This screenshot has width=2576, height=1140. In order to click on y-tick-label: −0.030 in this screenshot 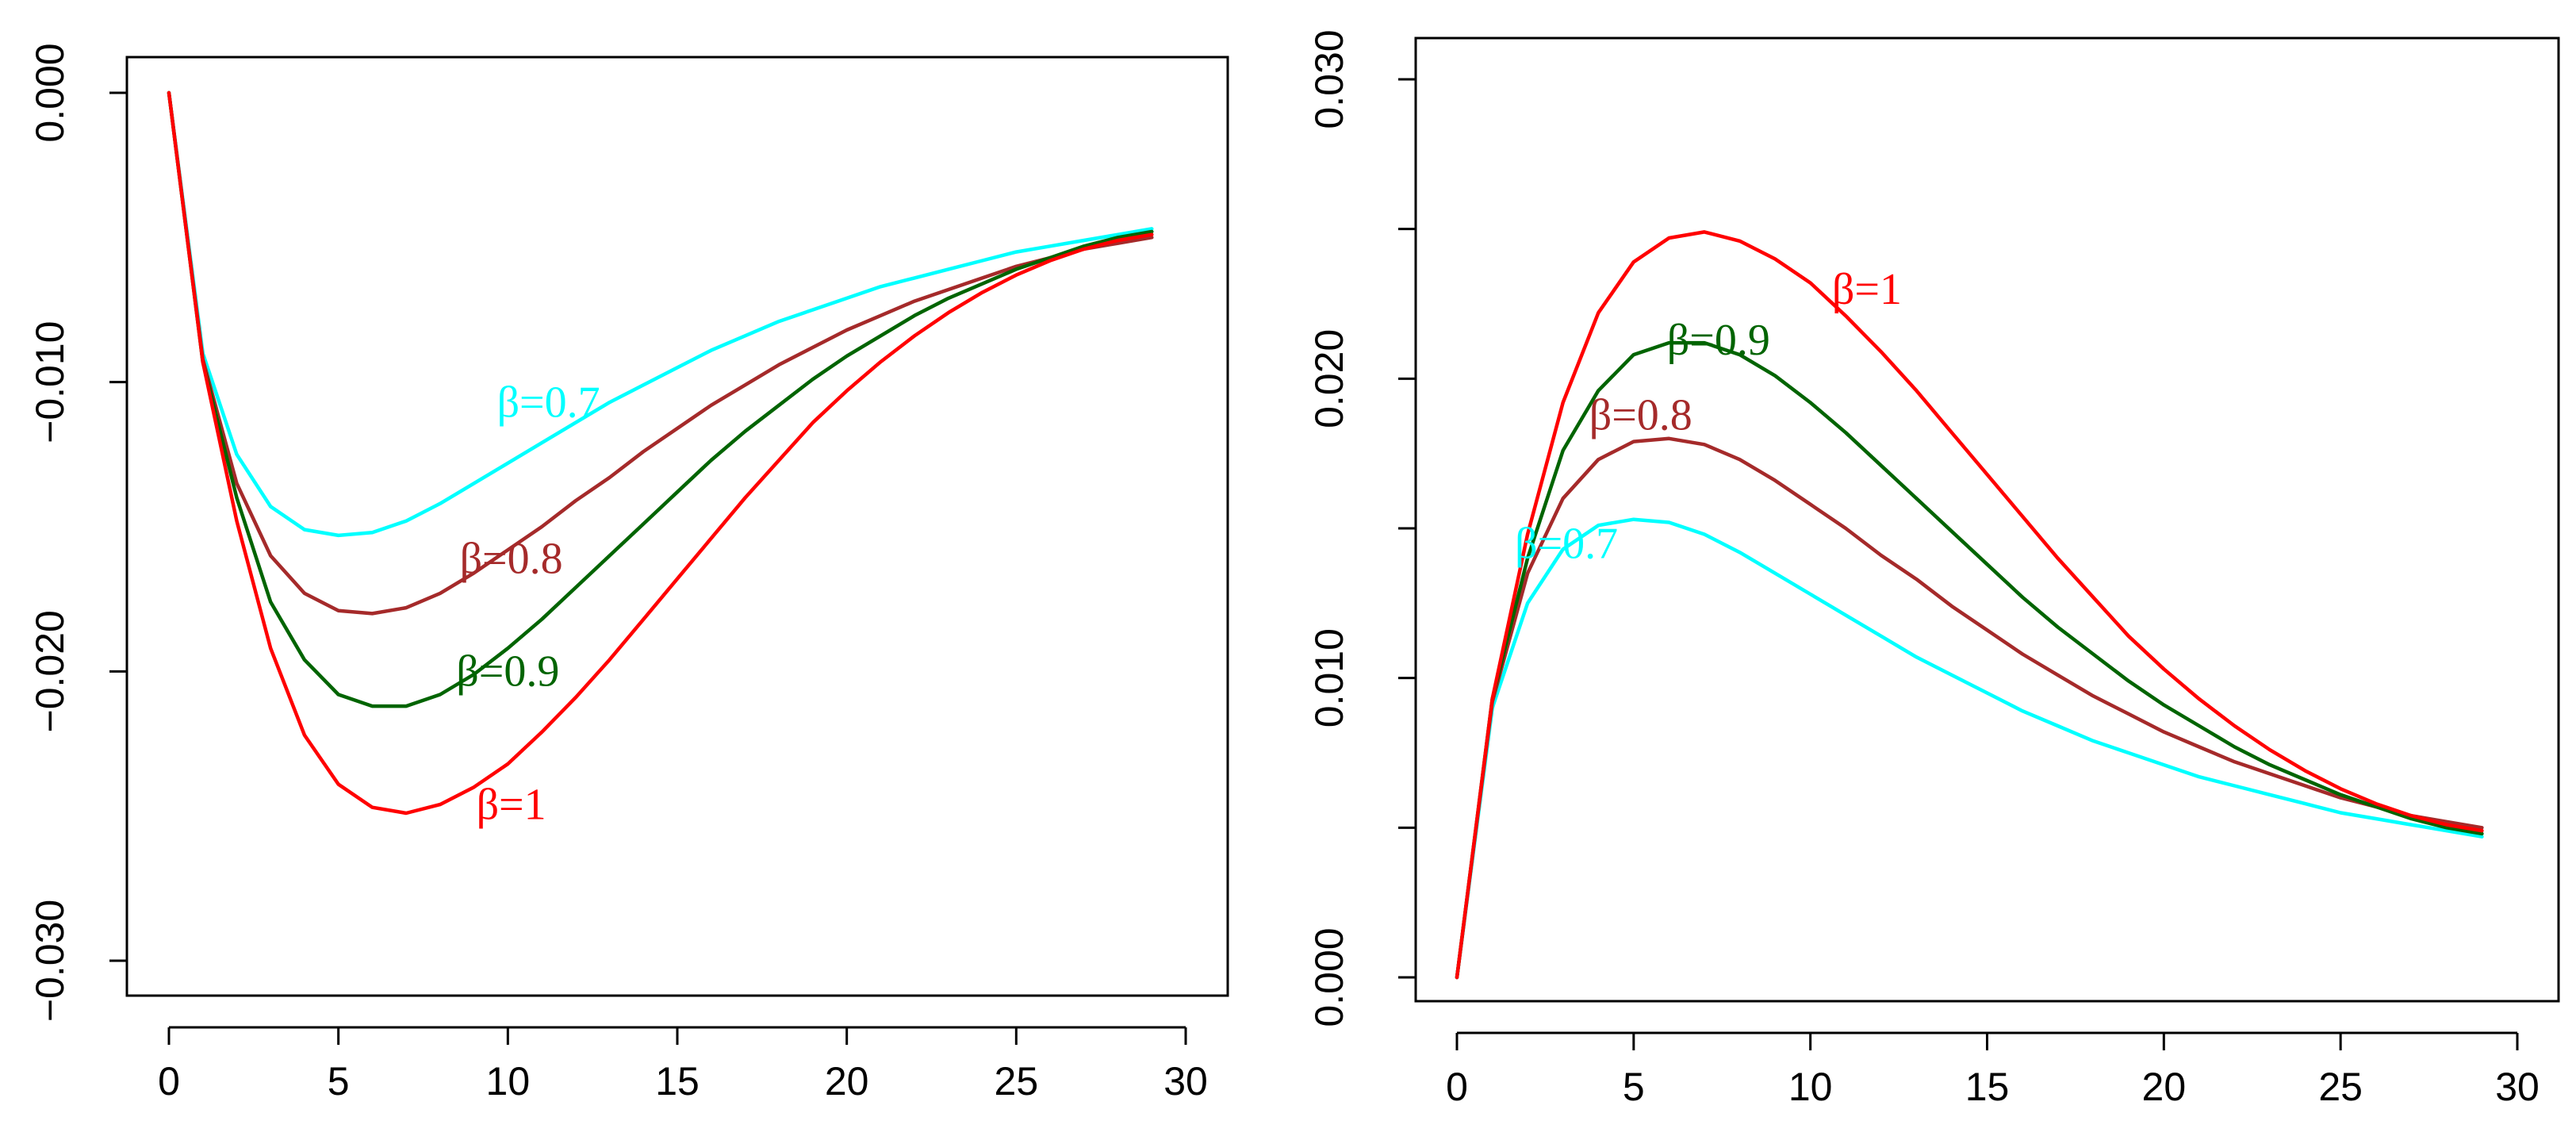, I will do `click(50, 961)`.